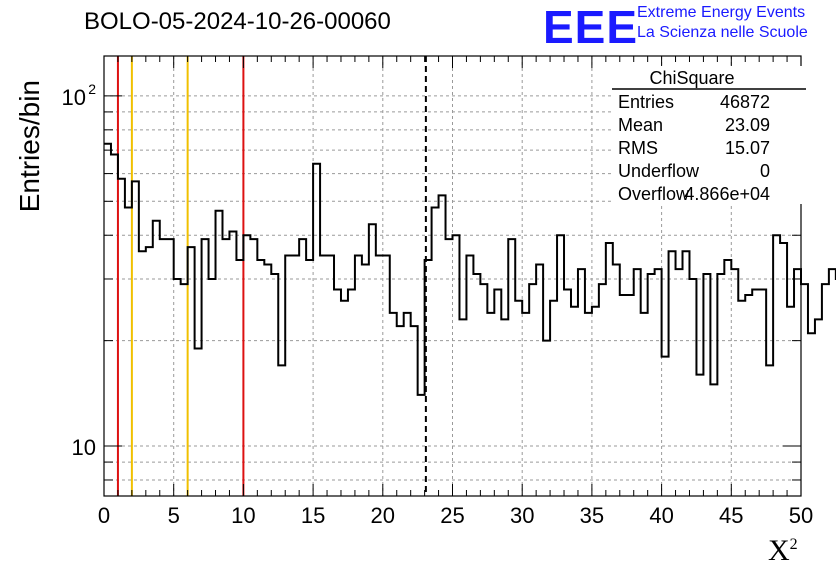 This screenshot has width=836, height=572. Describe the element at coordinates (92, 89) in the screenshot. I see `y-tick-label-exponent: 2` at that location.